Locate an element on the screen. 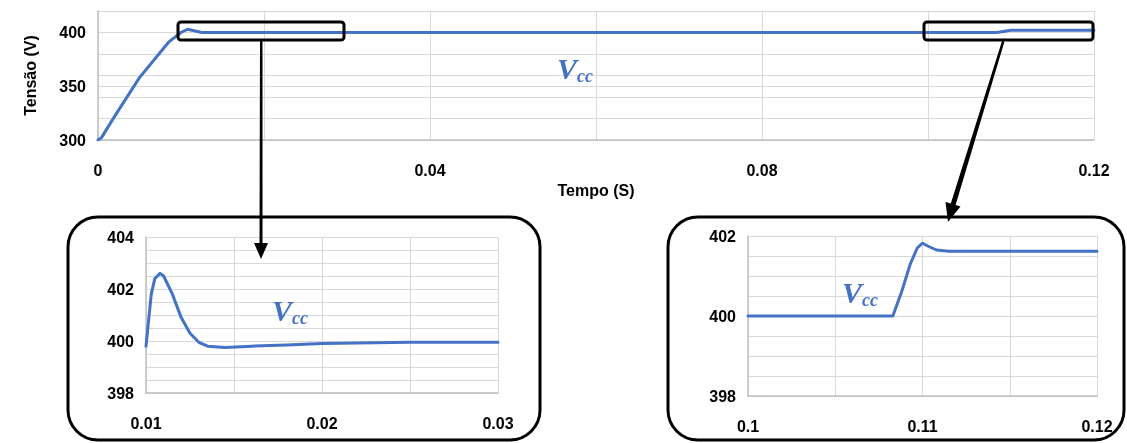 Image resolution: width=1127 pixels, height=443 pixels. x-tick-label: 0.02 is located at coordinates (322, 423).